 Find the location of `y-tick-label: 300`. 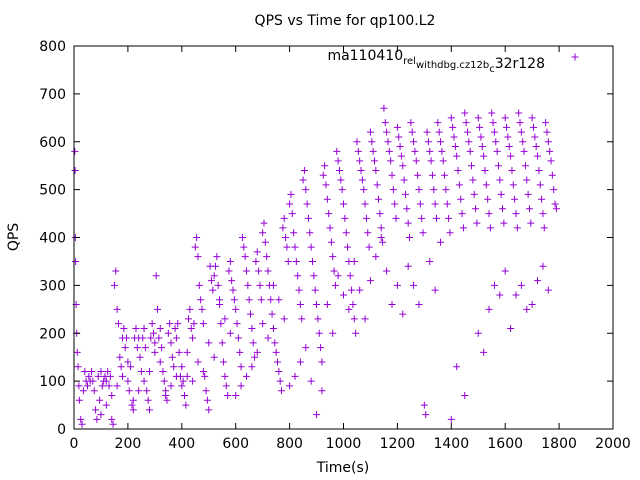

y-tick-label: 300 is located at coordinates (52, 286).